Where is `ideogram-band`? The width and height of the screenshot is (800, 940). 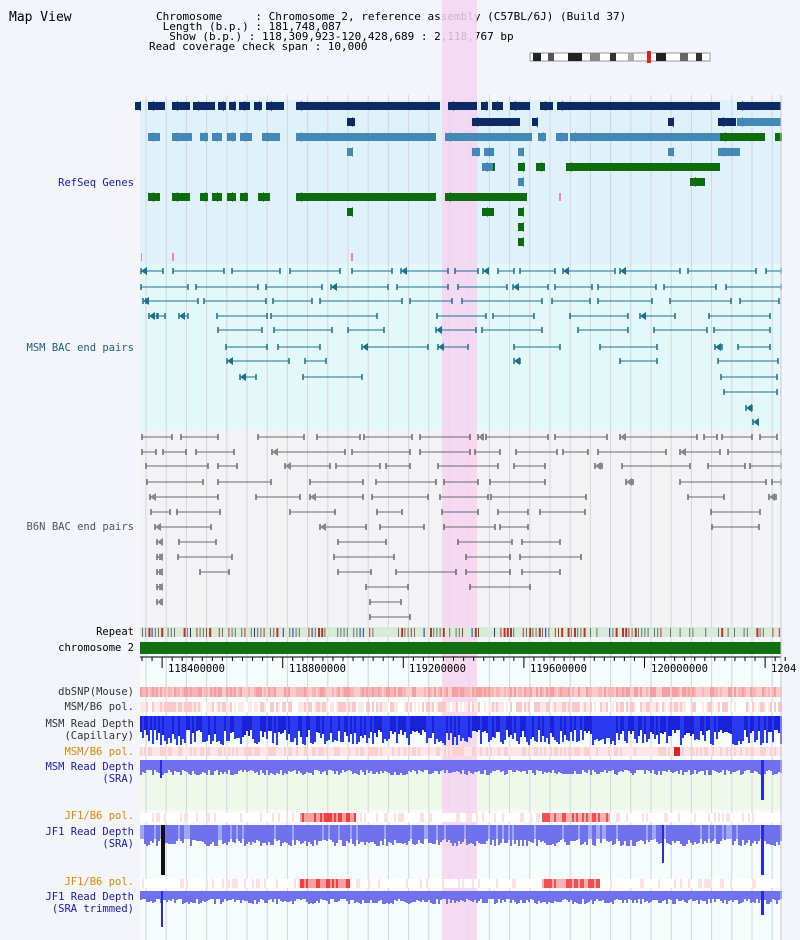
ideogram-band is located at coordinates (631, 57).